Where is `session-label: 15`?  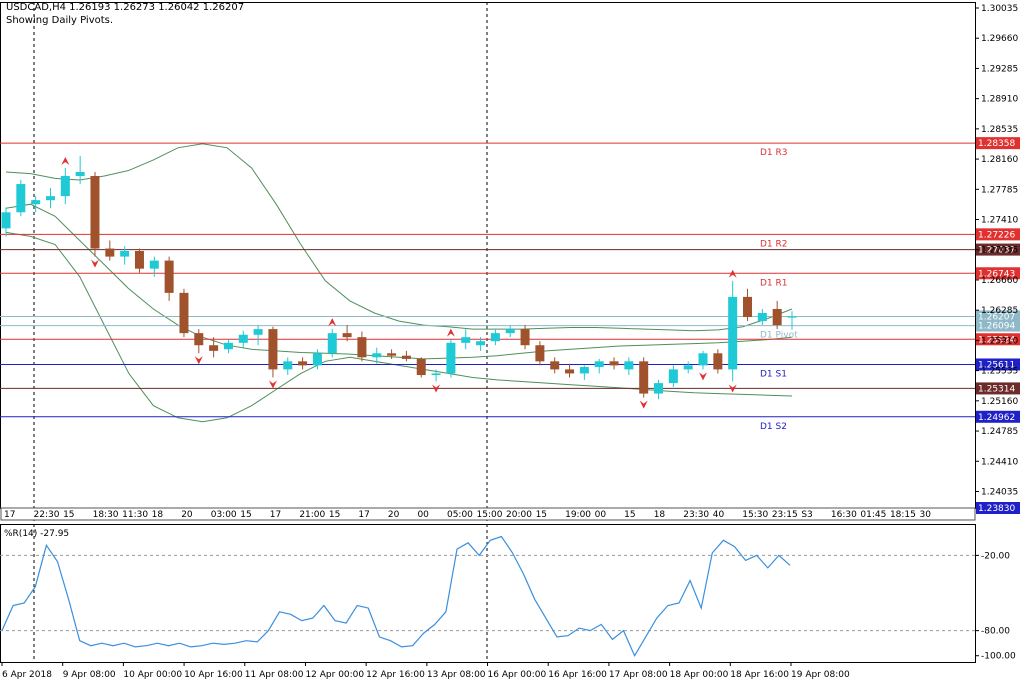 session-label: 15 is located at coordinates (334, 515).